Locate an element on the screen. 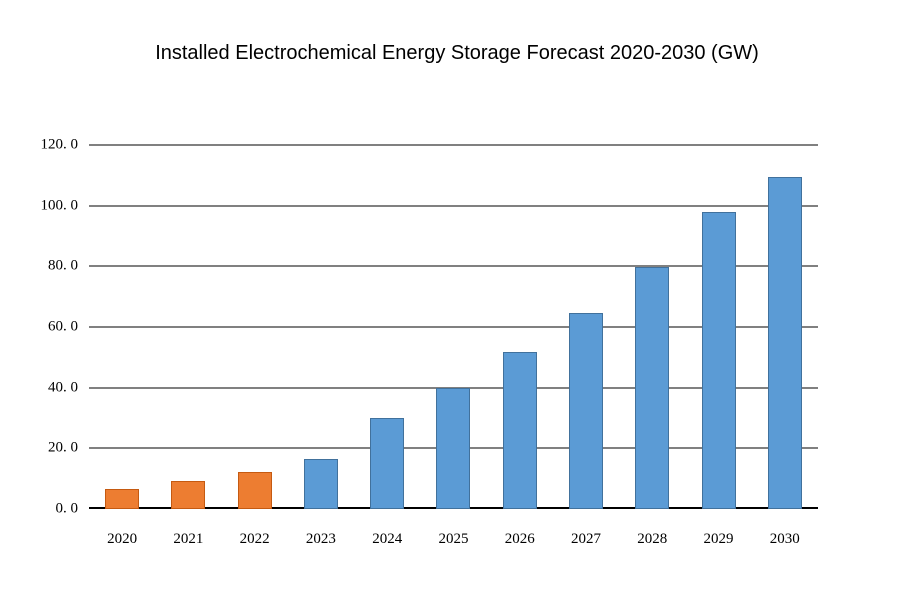  bar-slot-2026 is located at coordinates (520, 327).